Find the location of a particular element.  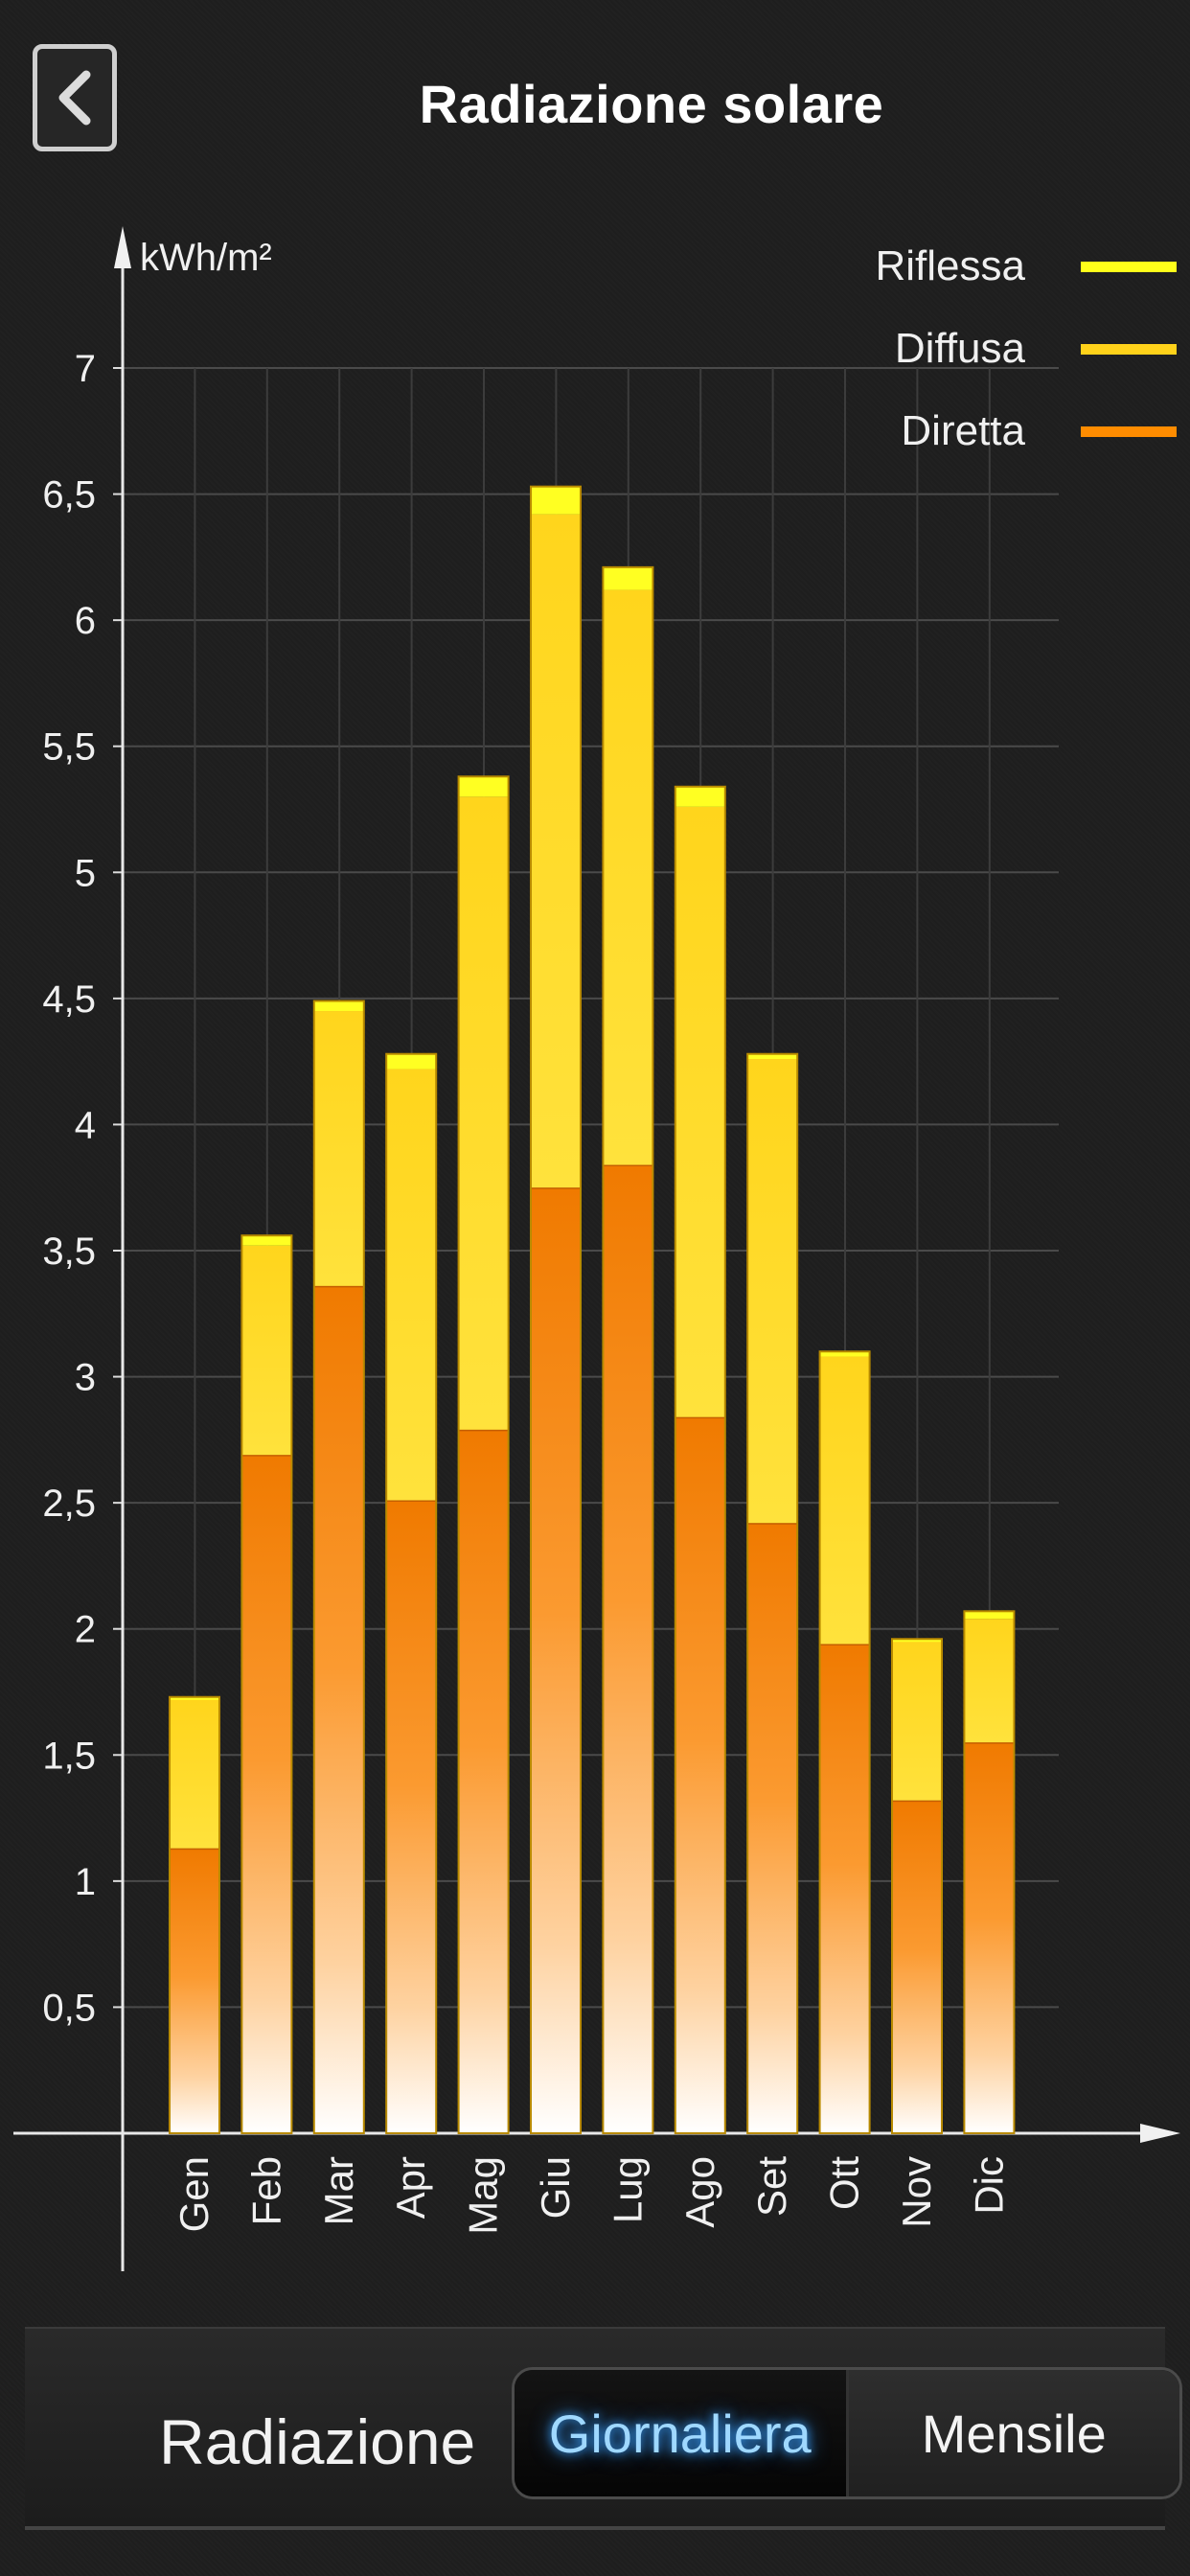

bar-outline-feb is located at coordinates (266, 1684).